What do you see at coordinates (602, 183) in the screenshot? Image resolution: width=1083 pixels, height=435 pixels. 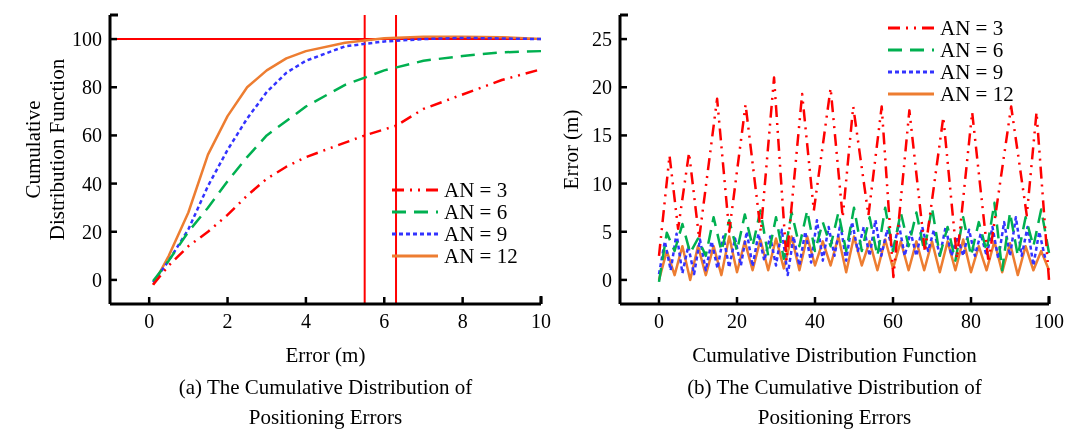 I see `y-tick-label: 10` at bounding box center [602, 183].